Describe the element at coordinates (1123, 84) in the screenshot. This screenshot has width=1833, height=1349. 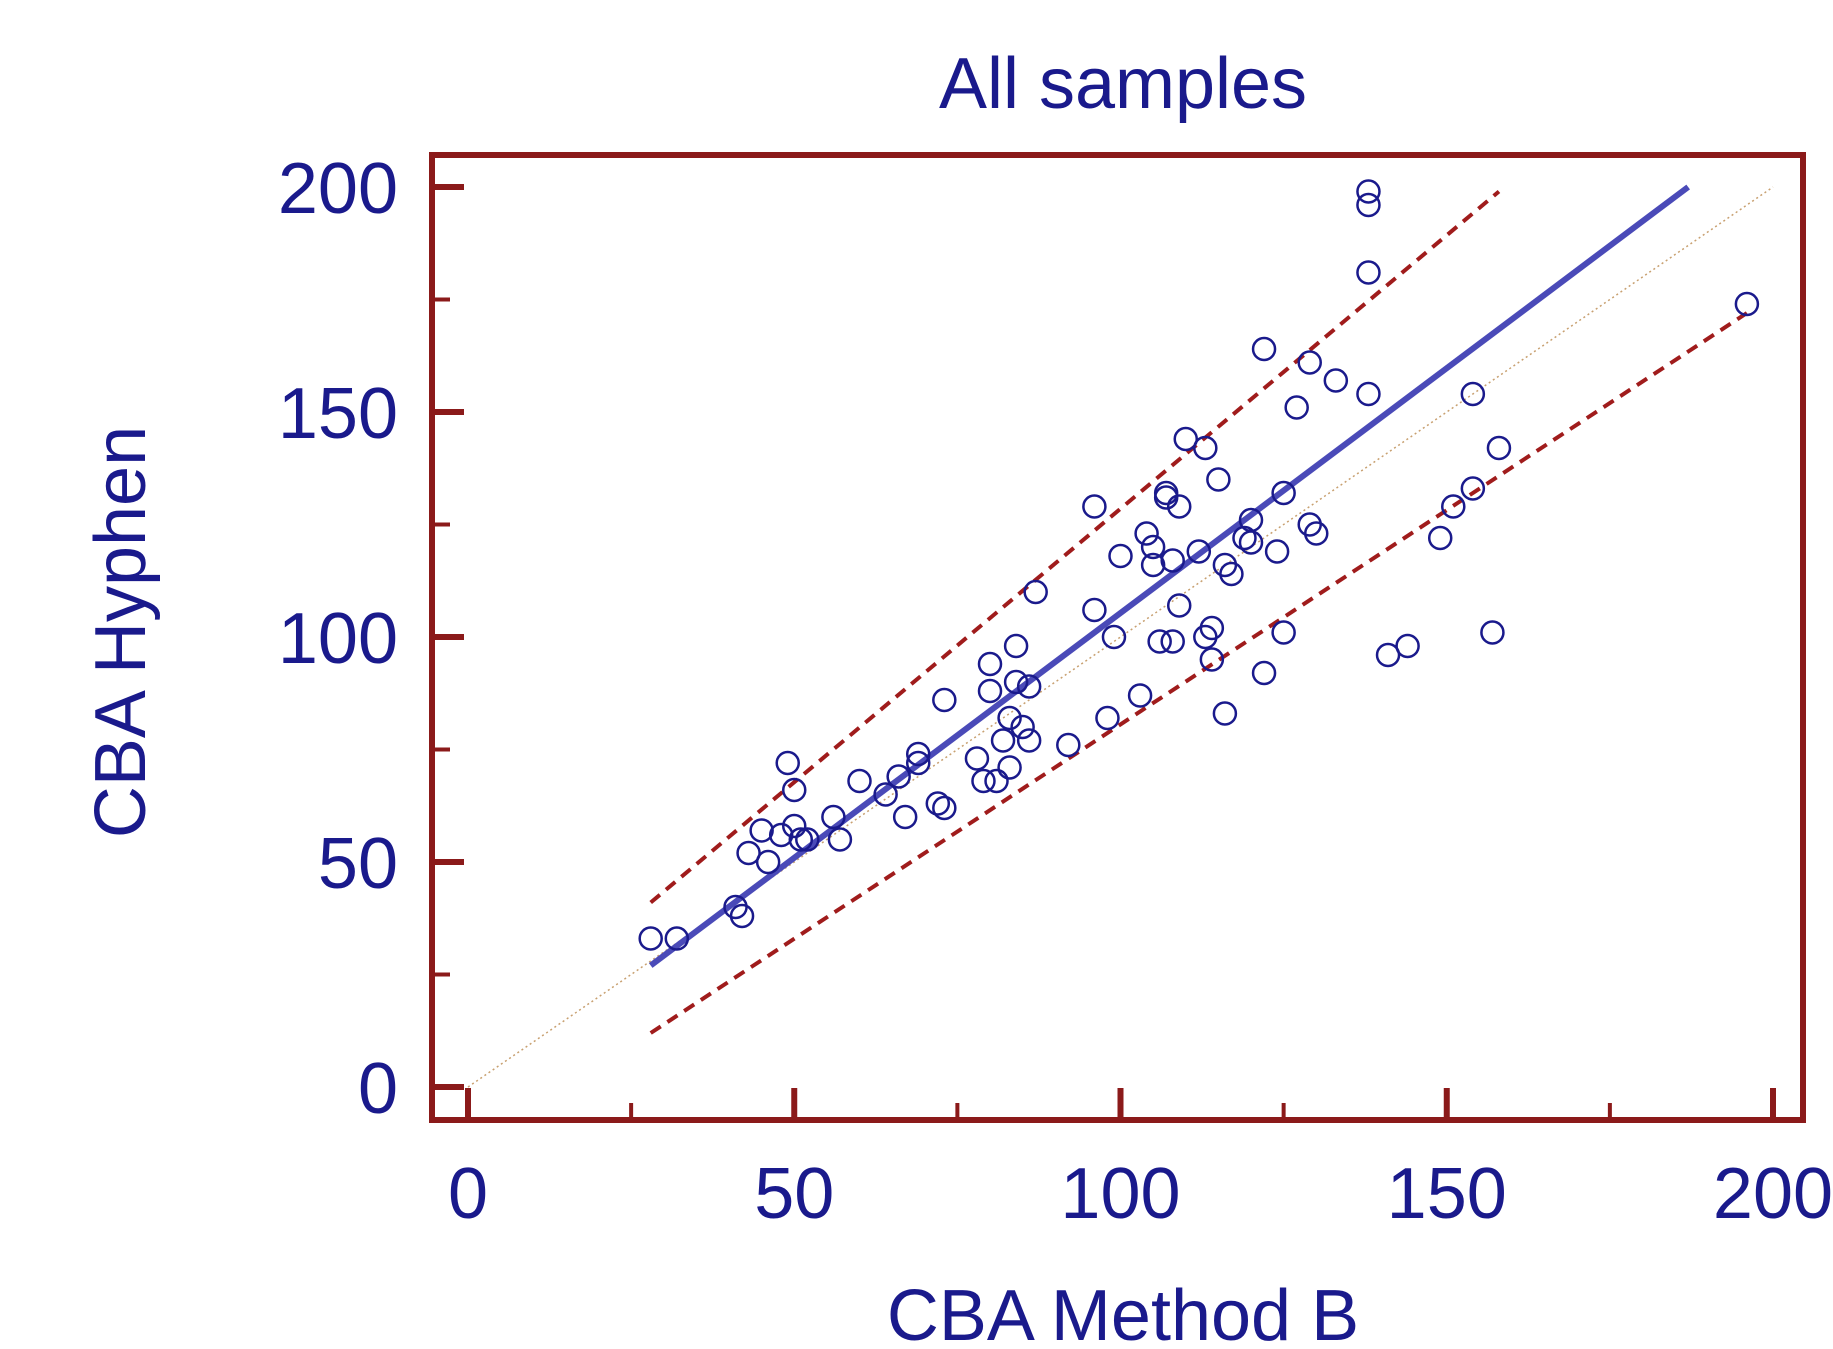
I see `chart-title: All samples` at that location.